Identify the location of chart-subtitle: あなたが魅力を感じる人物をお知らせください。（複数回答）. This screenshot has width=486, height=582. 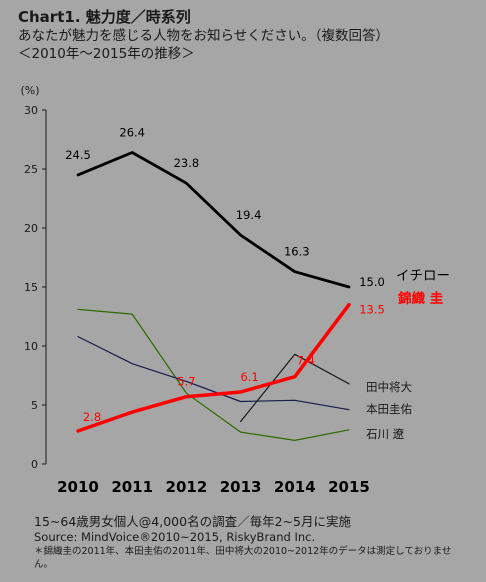
(203, 36).